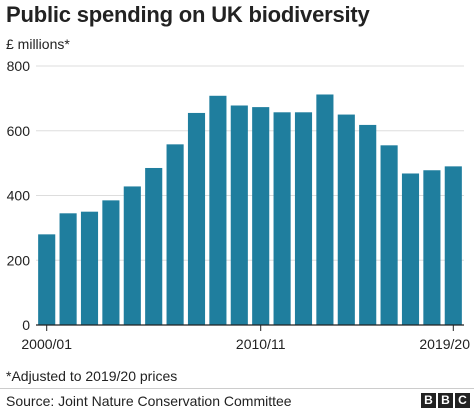 The width and height of the screenshot is (474, 412). Describe the element at coordinates (444, 344) in the screenshot. I see `x-tick-label: 2019/20` at that location.